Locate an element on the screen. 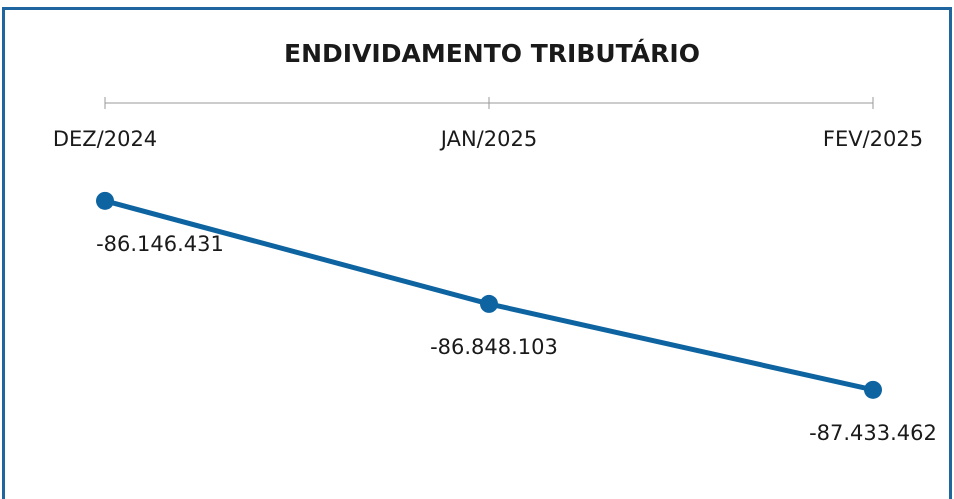 The image size is (954, 499). data-label: -87.433.462 is located at coordinates (873, 433).